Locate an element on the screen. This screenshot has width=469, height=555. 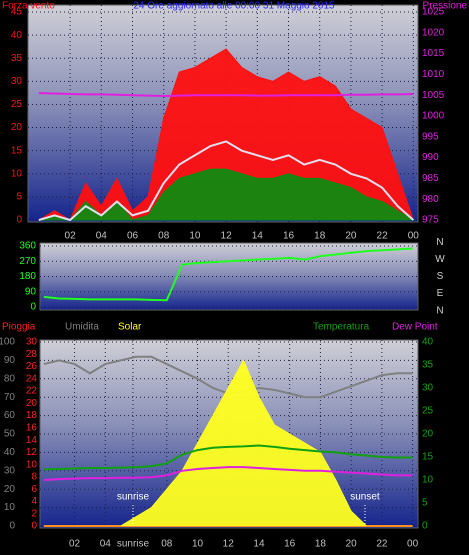
y3-tick-label: 16 is located at coordinates (32, 428).